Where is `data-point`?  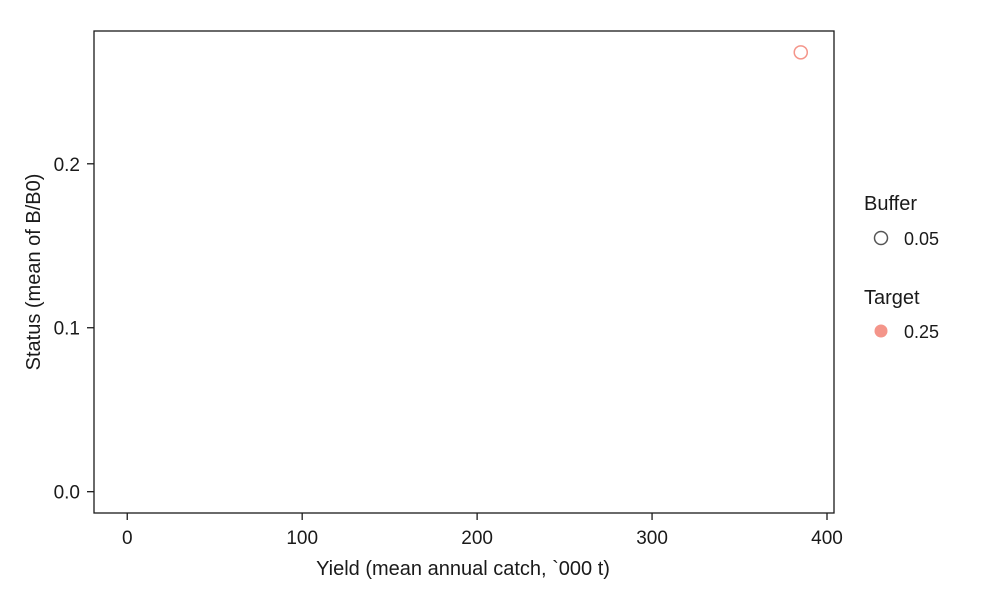
data-point is located at coordinates (801, 52).